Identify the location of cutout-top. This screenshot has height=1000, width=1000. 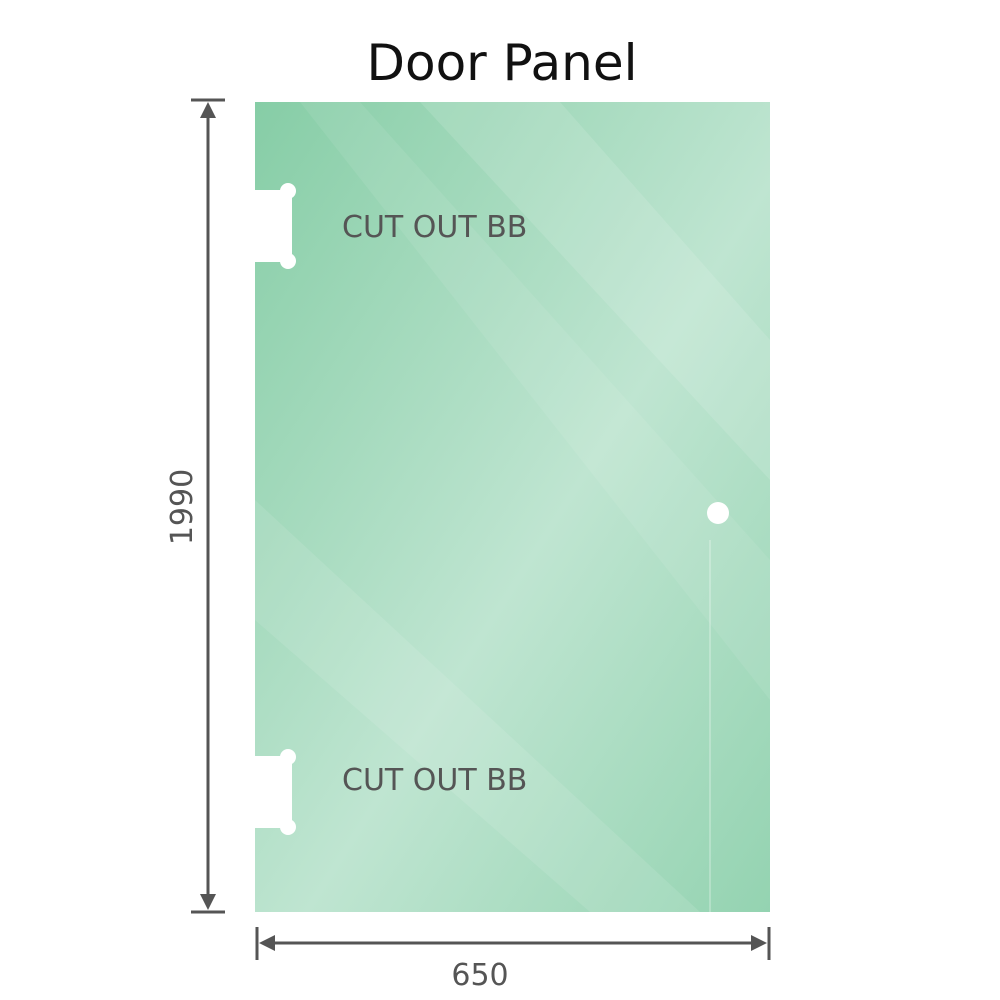
(273, 226).